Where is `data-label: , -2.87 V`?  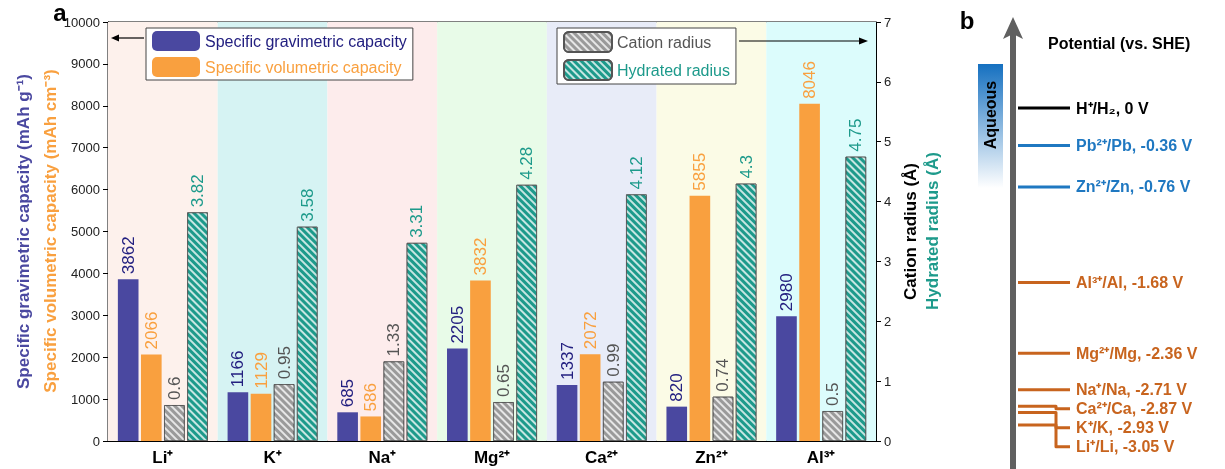
data-label: , -2.87 V is located at coordinates (1162, 409).